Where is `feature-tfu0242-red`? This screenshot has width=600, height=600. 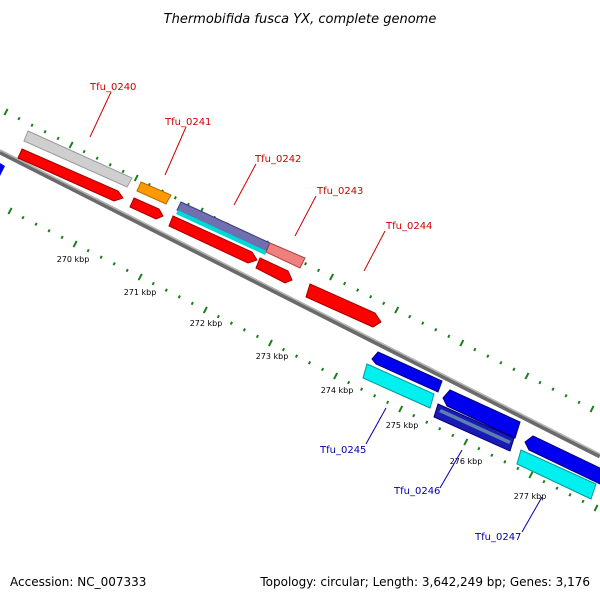
feature-tfu0242-red is located at coordinates (213, 239).